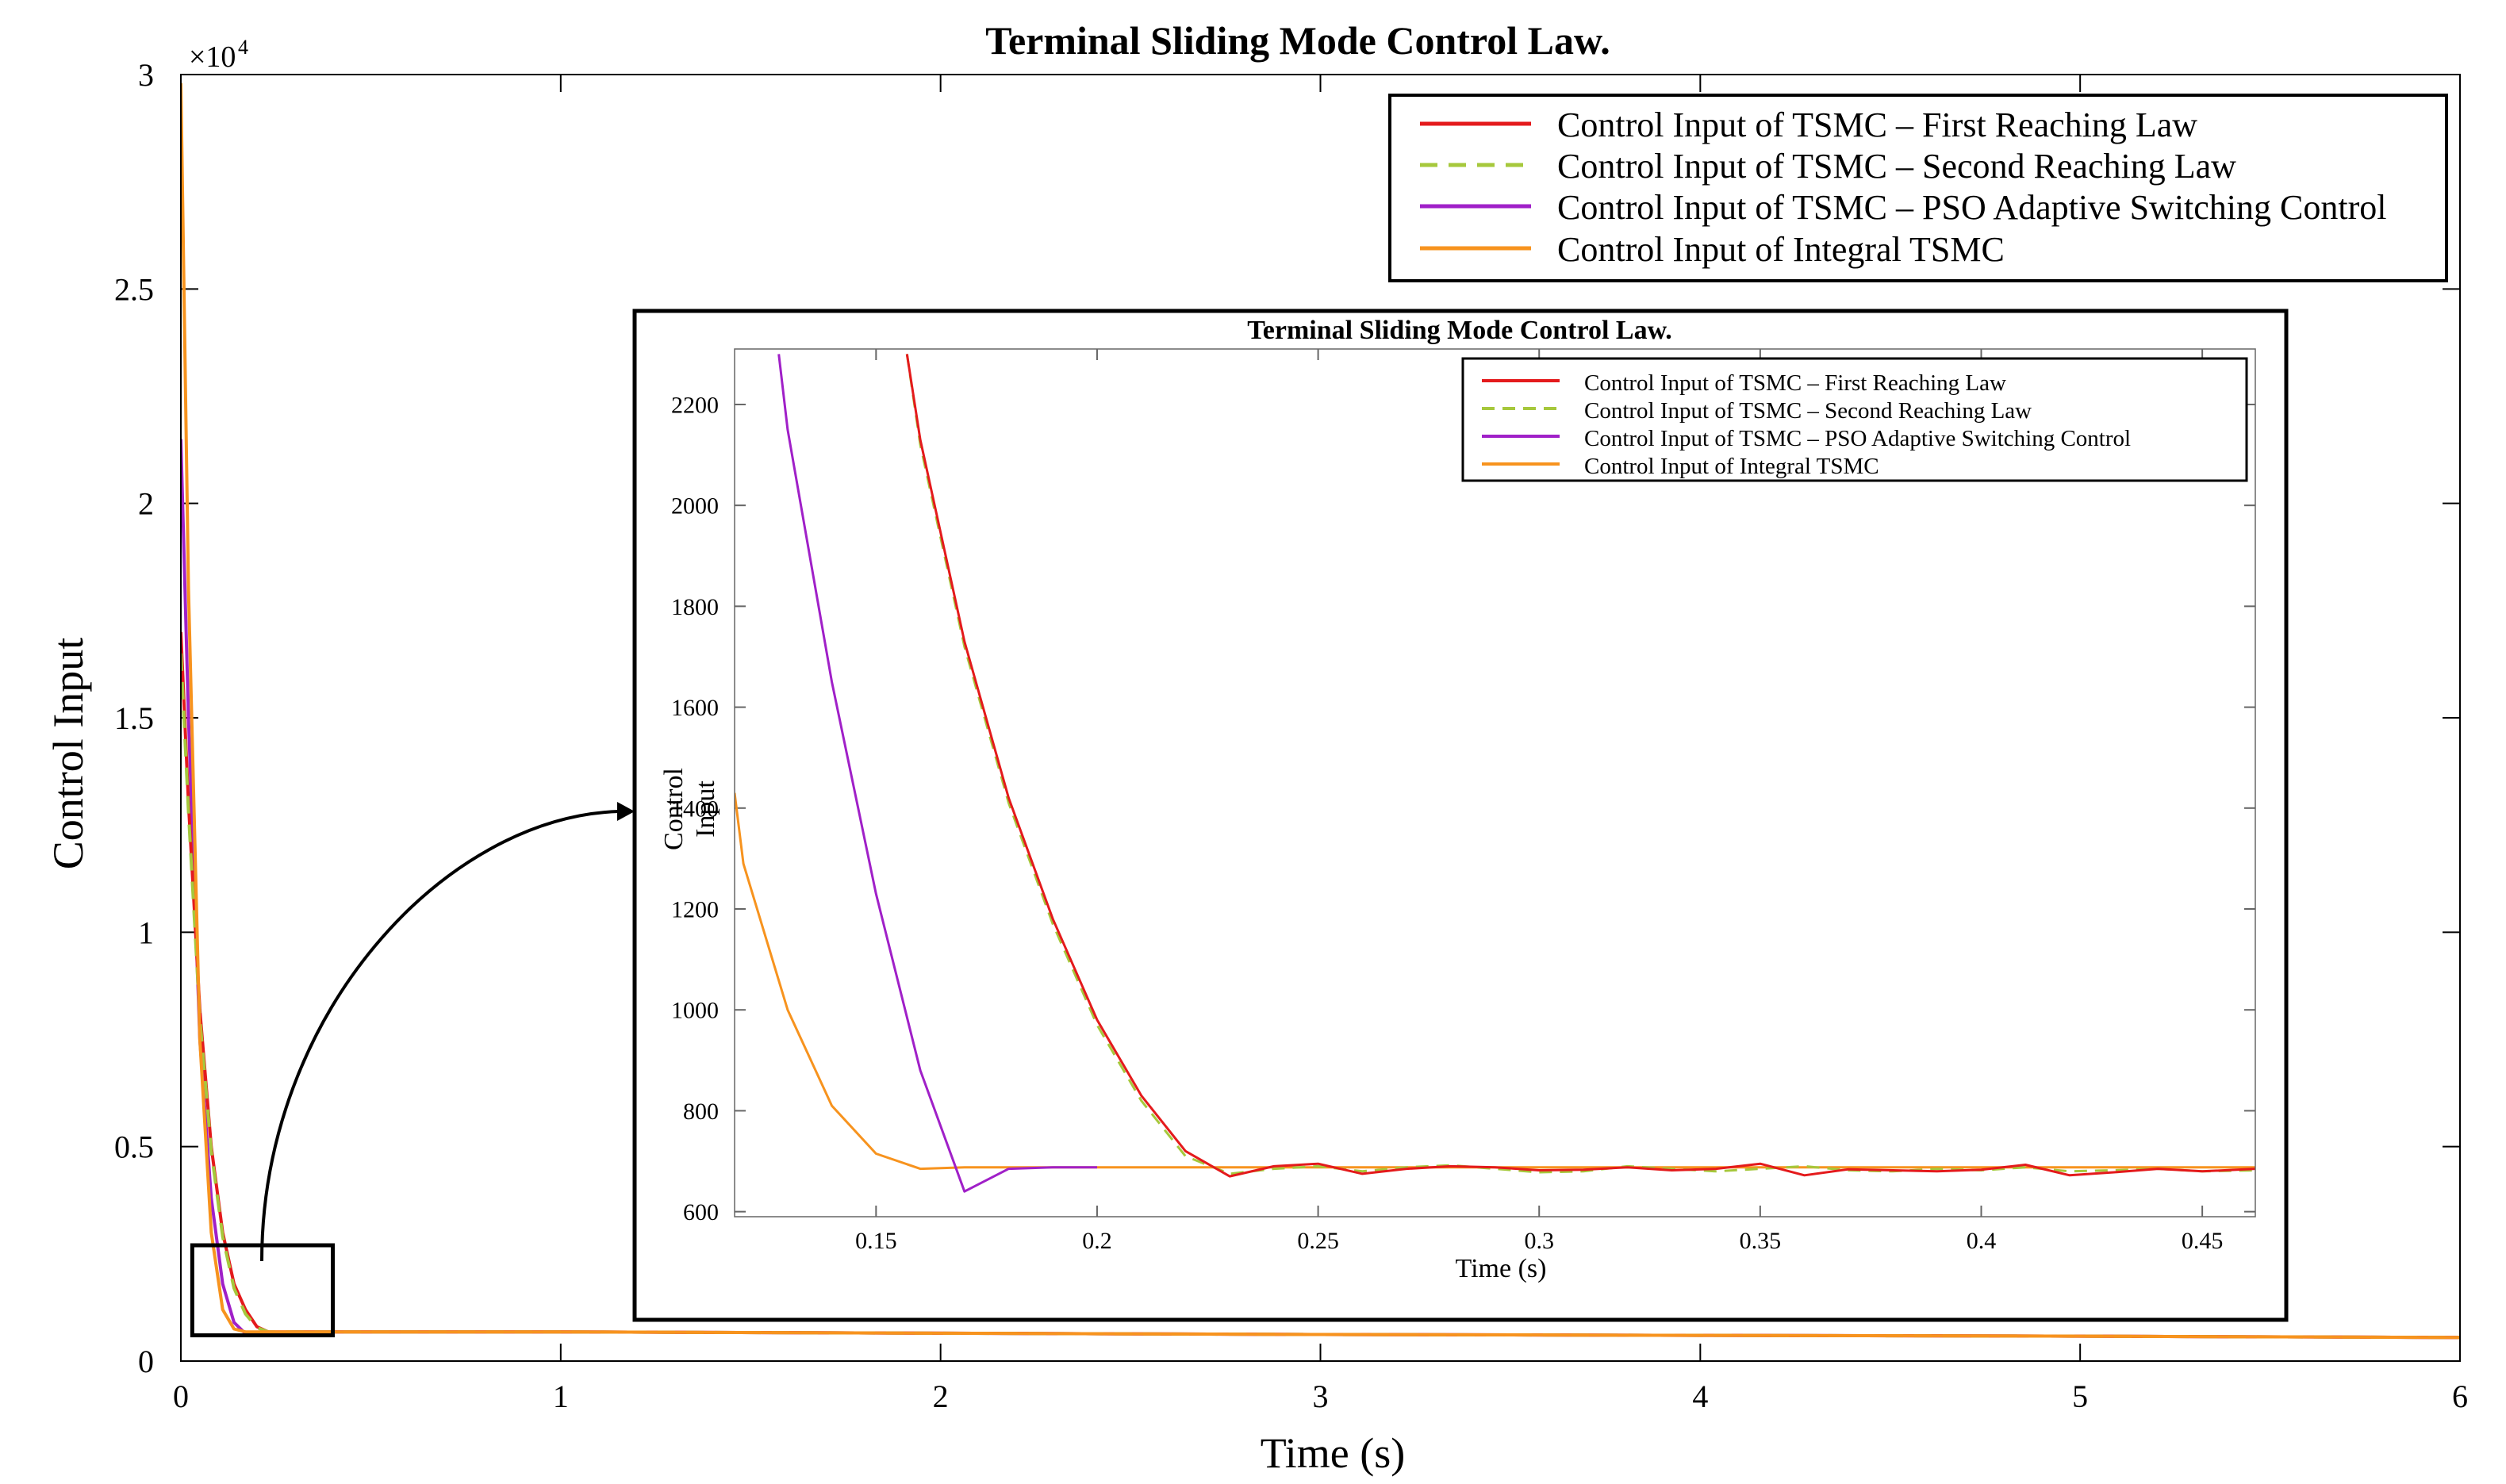  What do you see at coordinates (68, 754) in the screenshot?
I see `main-y-axis-label: Control Input` at bounding box center [68, 754].